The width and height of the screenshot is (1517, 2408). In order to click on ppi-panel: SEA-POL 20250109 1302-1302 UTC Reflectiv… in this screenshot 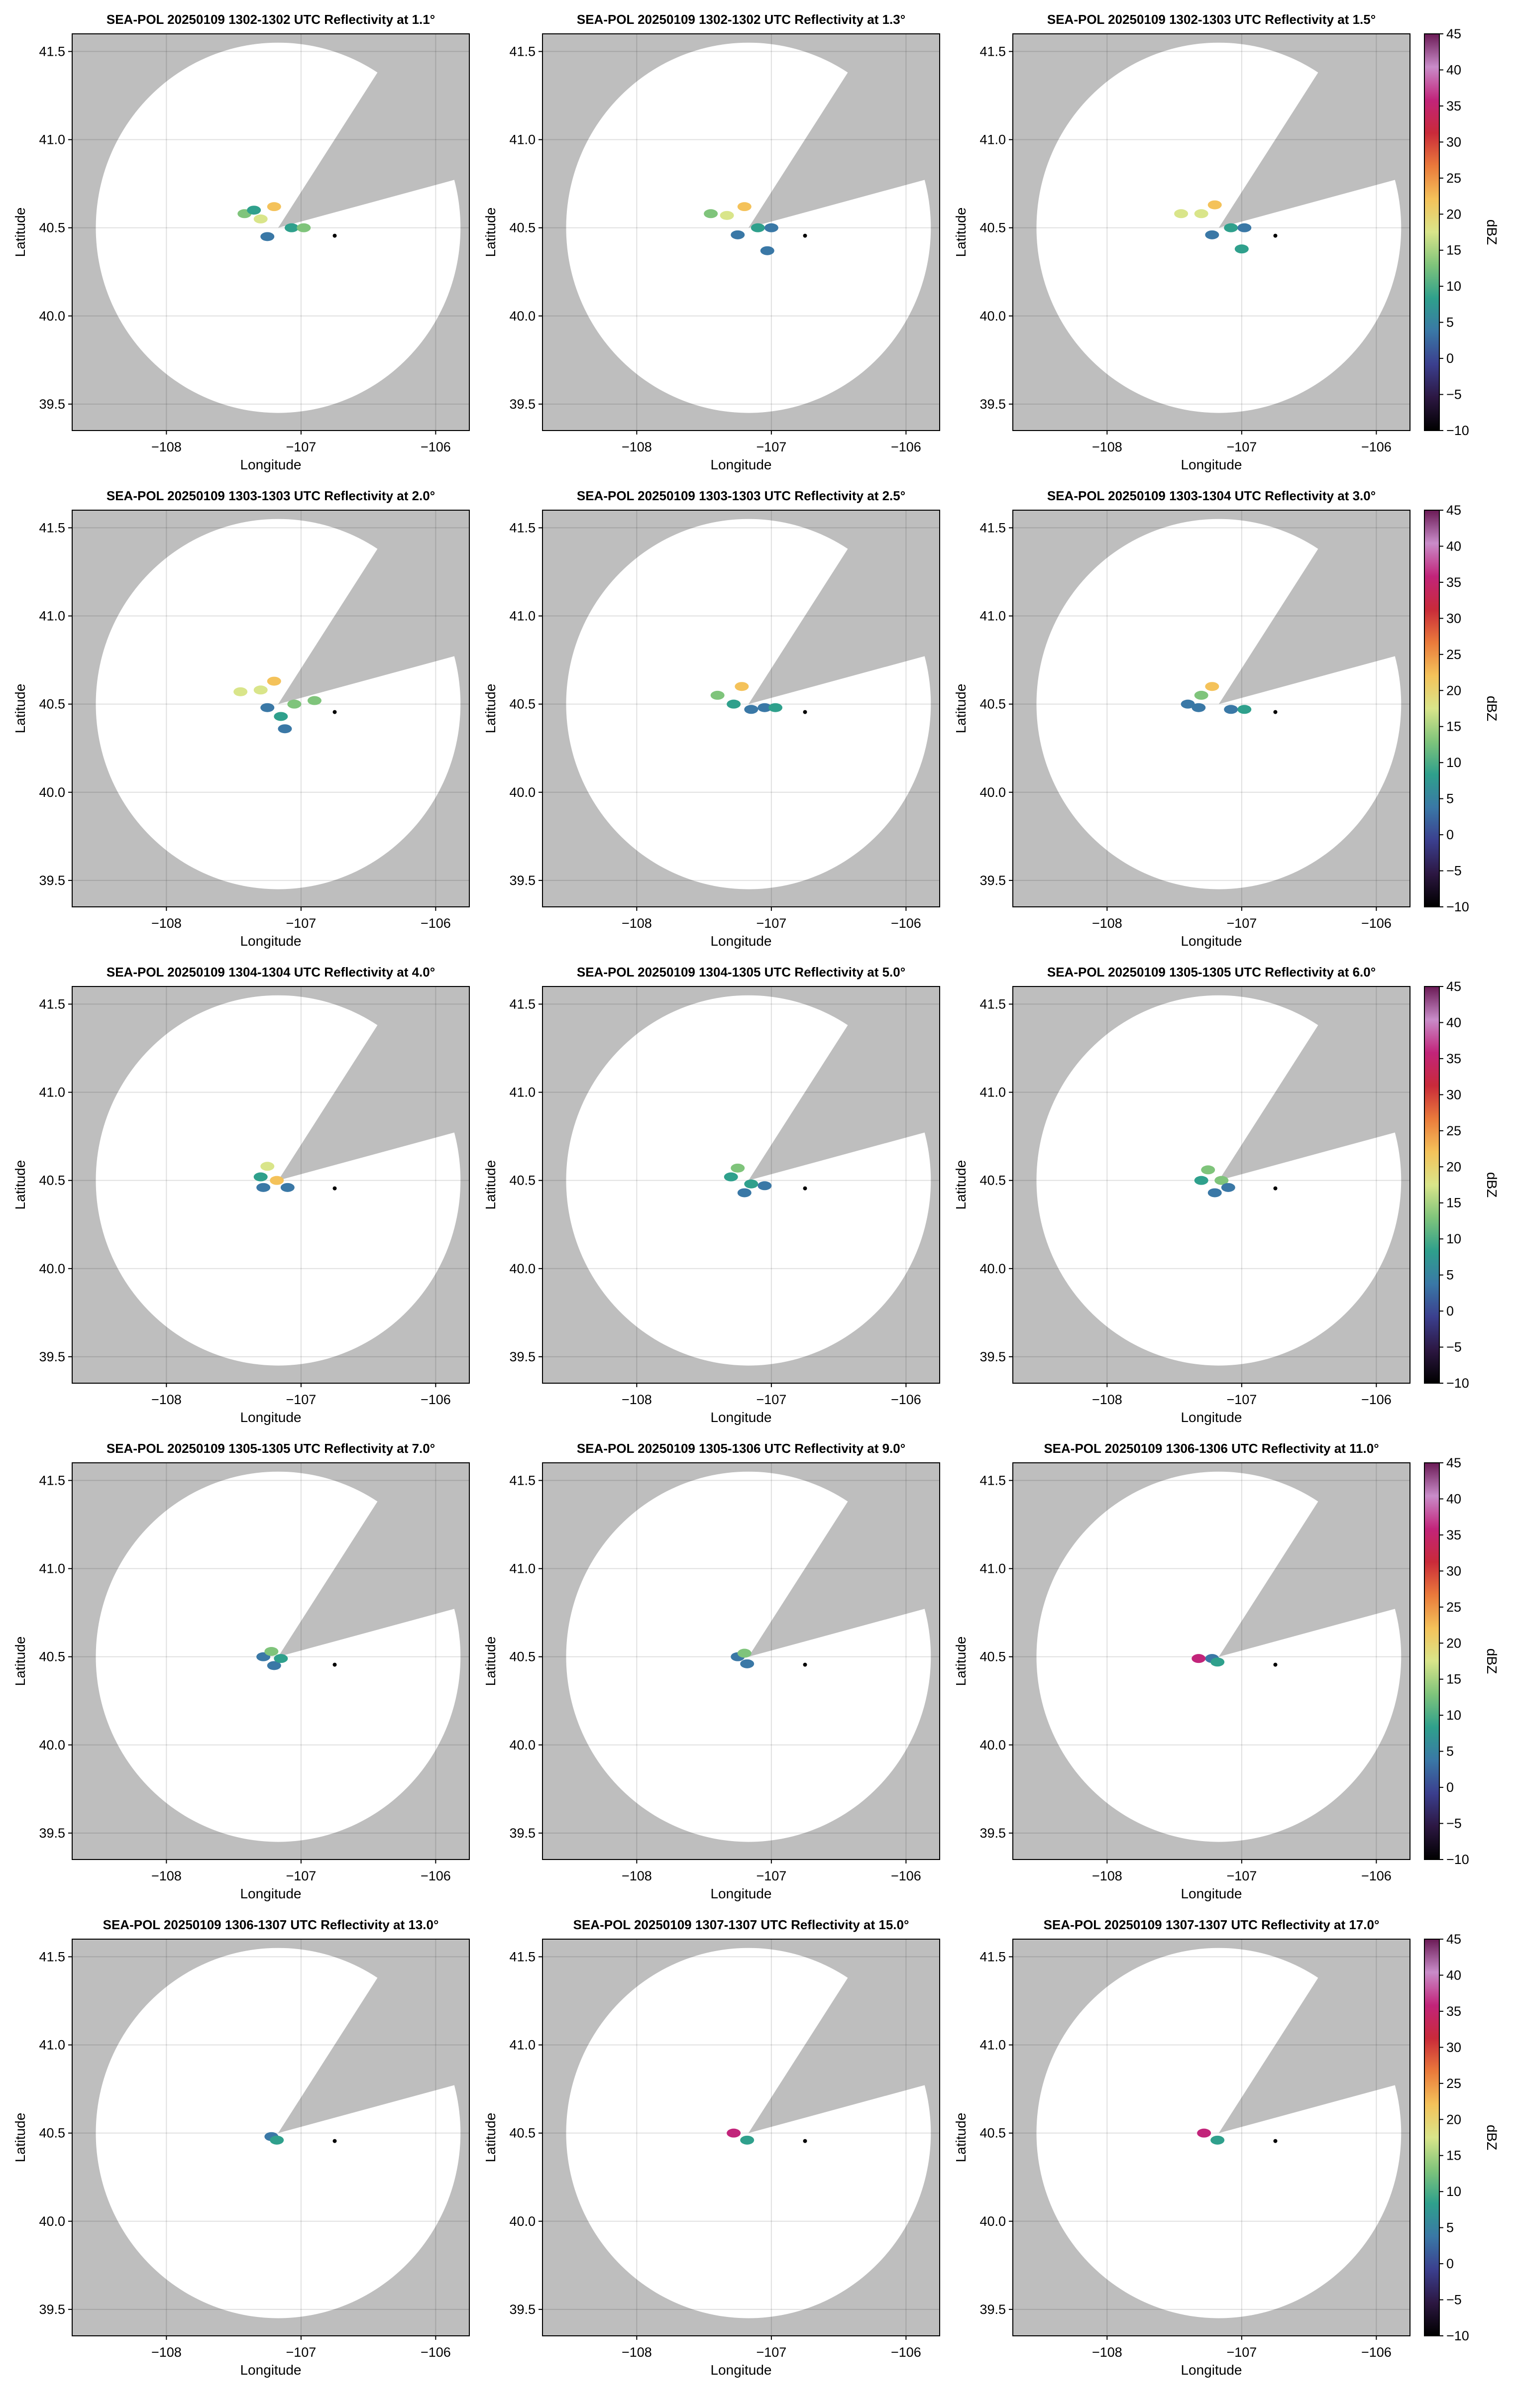, I will do `click(712, 242)`.